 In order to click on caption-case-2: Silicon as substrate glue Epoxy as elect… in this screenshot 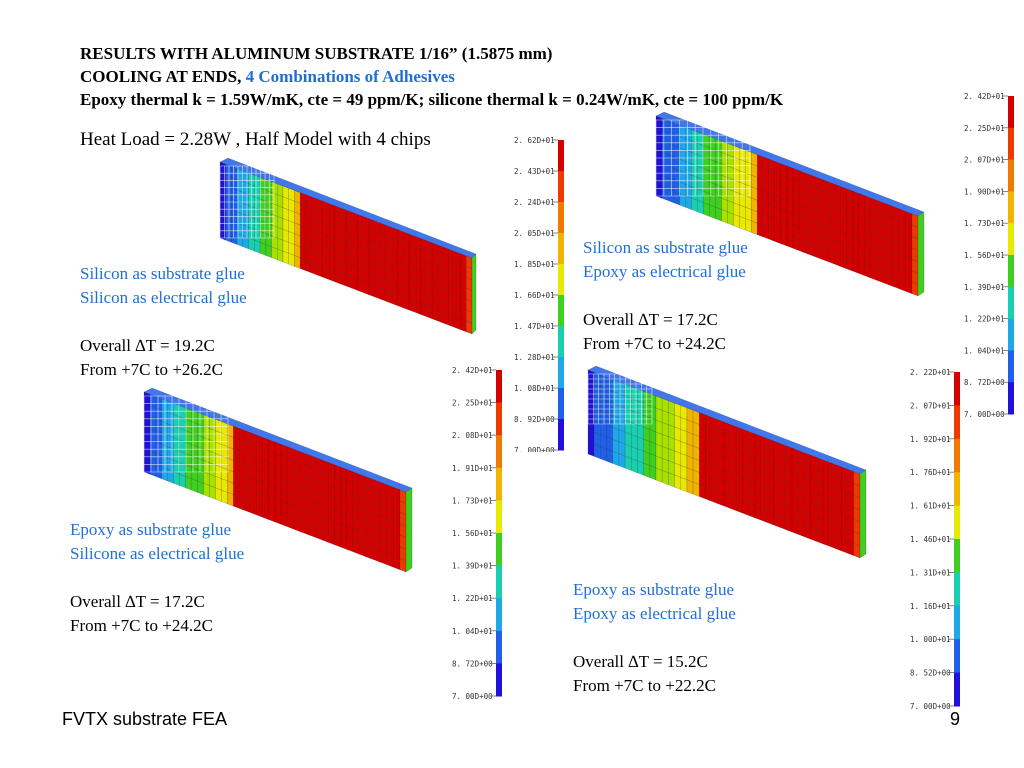, I will do `click(665, 296)`.